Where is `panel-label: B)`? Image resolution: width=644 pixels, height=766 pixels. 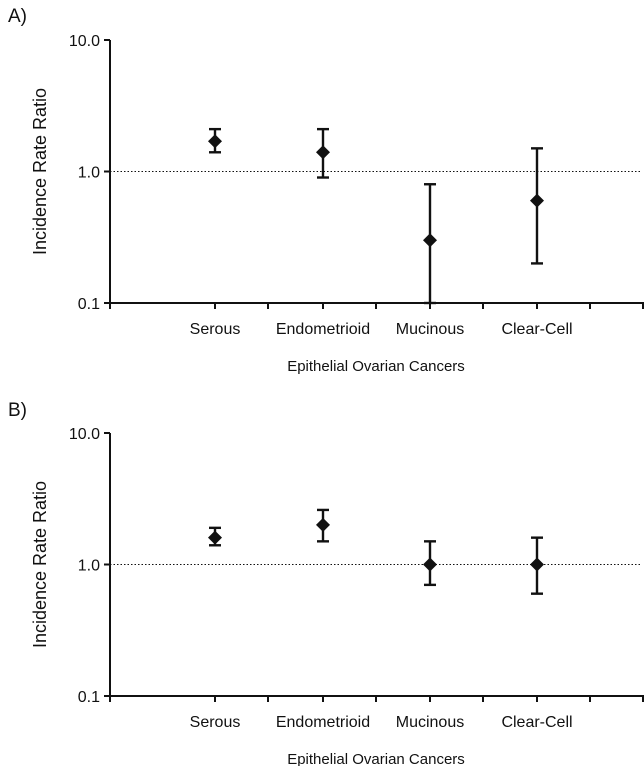
panel-label: B) is located at coordinates (17, 410).